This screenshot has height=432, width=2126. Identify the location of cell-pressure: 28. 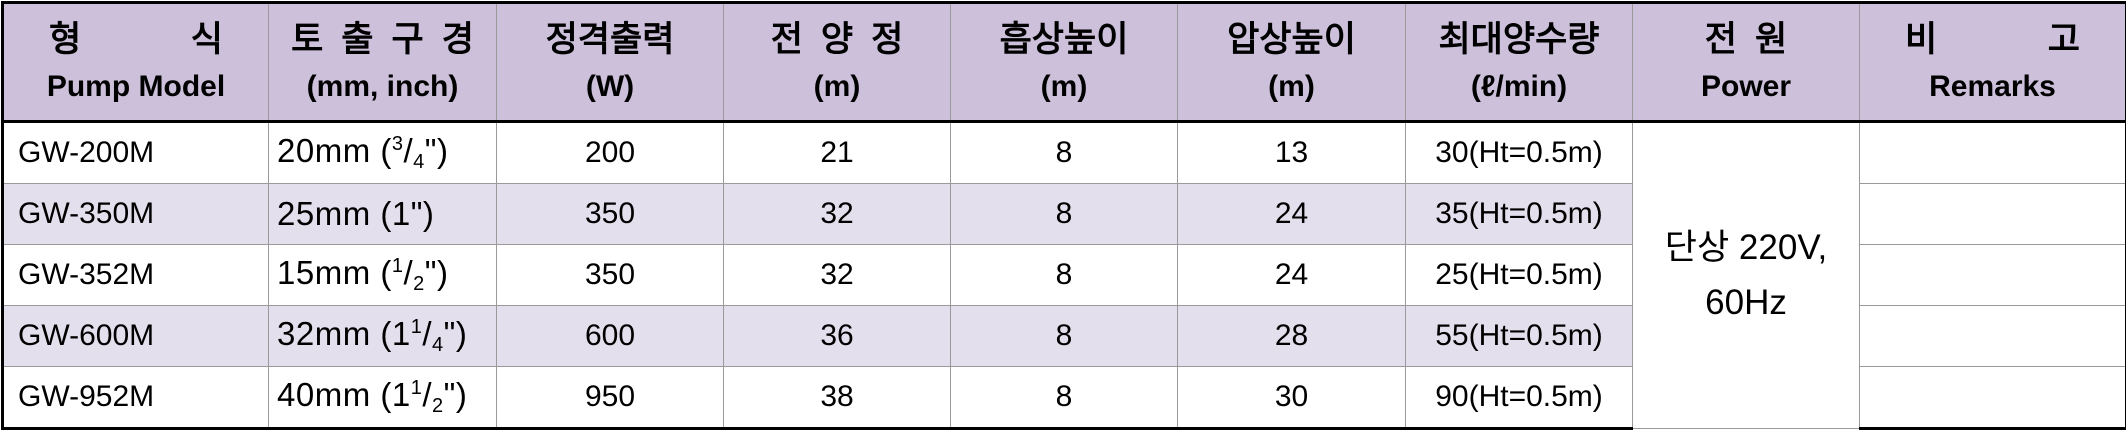
(1292, 336).